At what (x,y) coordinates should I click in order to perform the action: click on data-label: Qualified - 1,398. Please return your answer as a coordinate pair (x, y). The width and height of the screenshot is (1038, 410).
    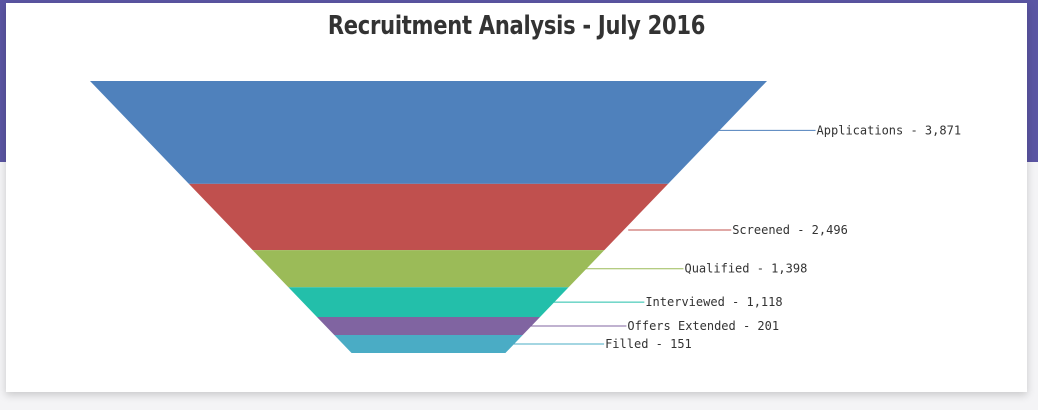
    Looking at the image, I should click on (745, 269).